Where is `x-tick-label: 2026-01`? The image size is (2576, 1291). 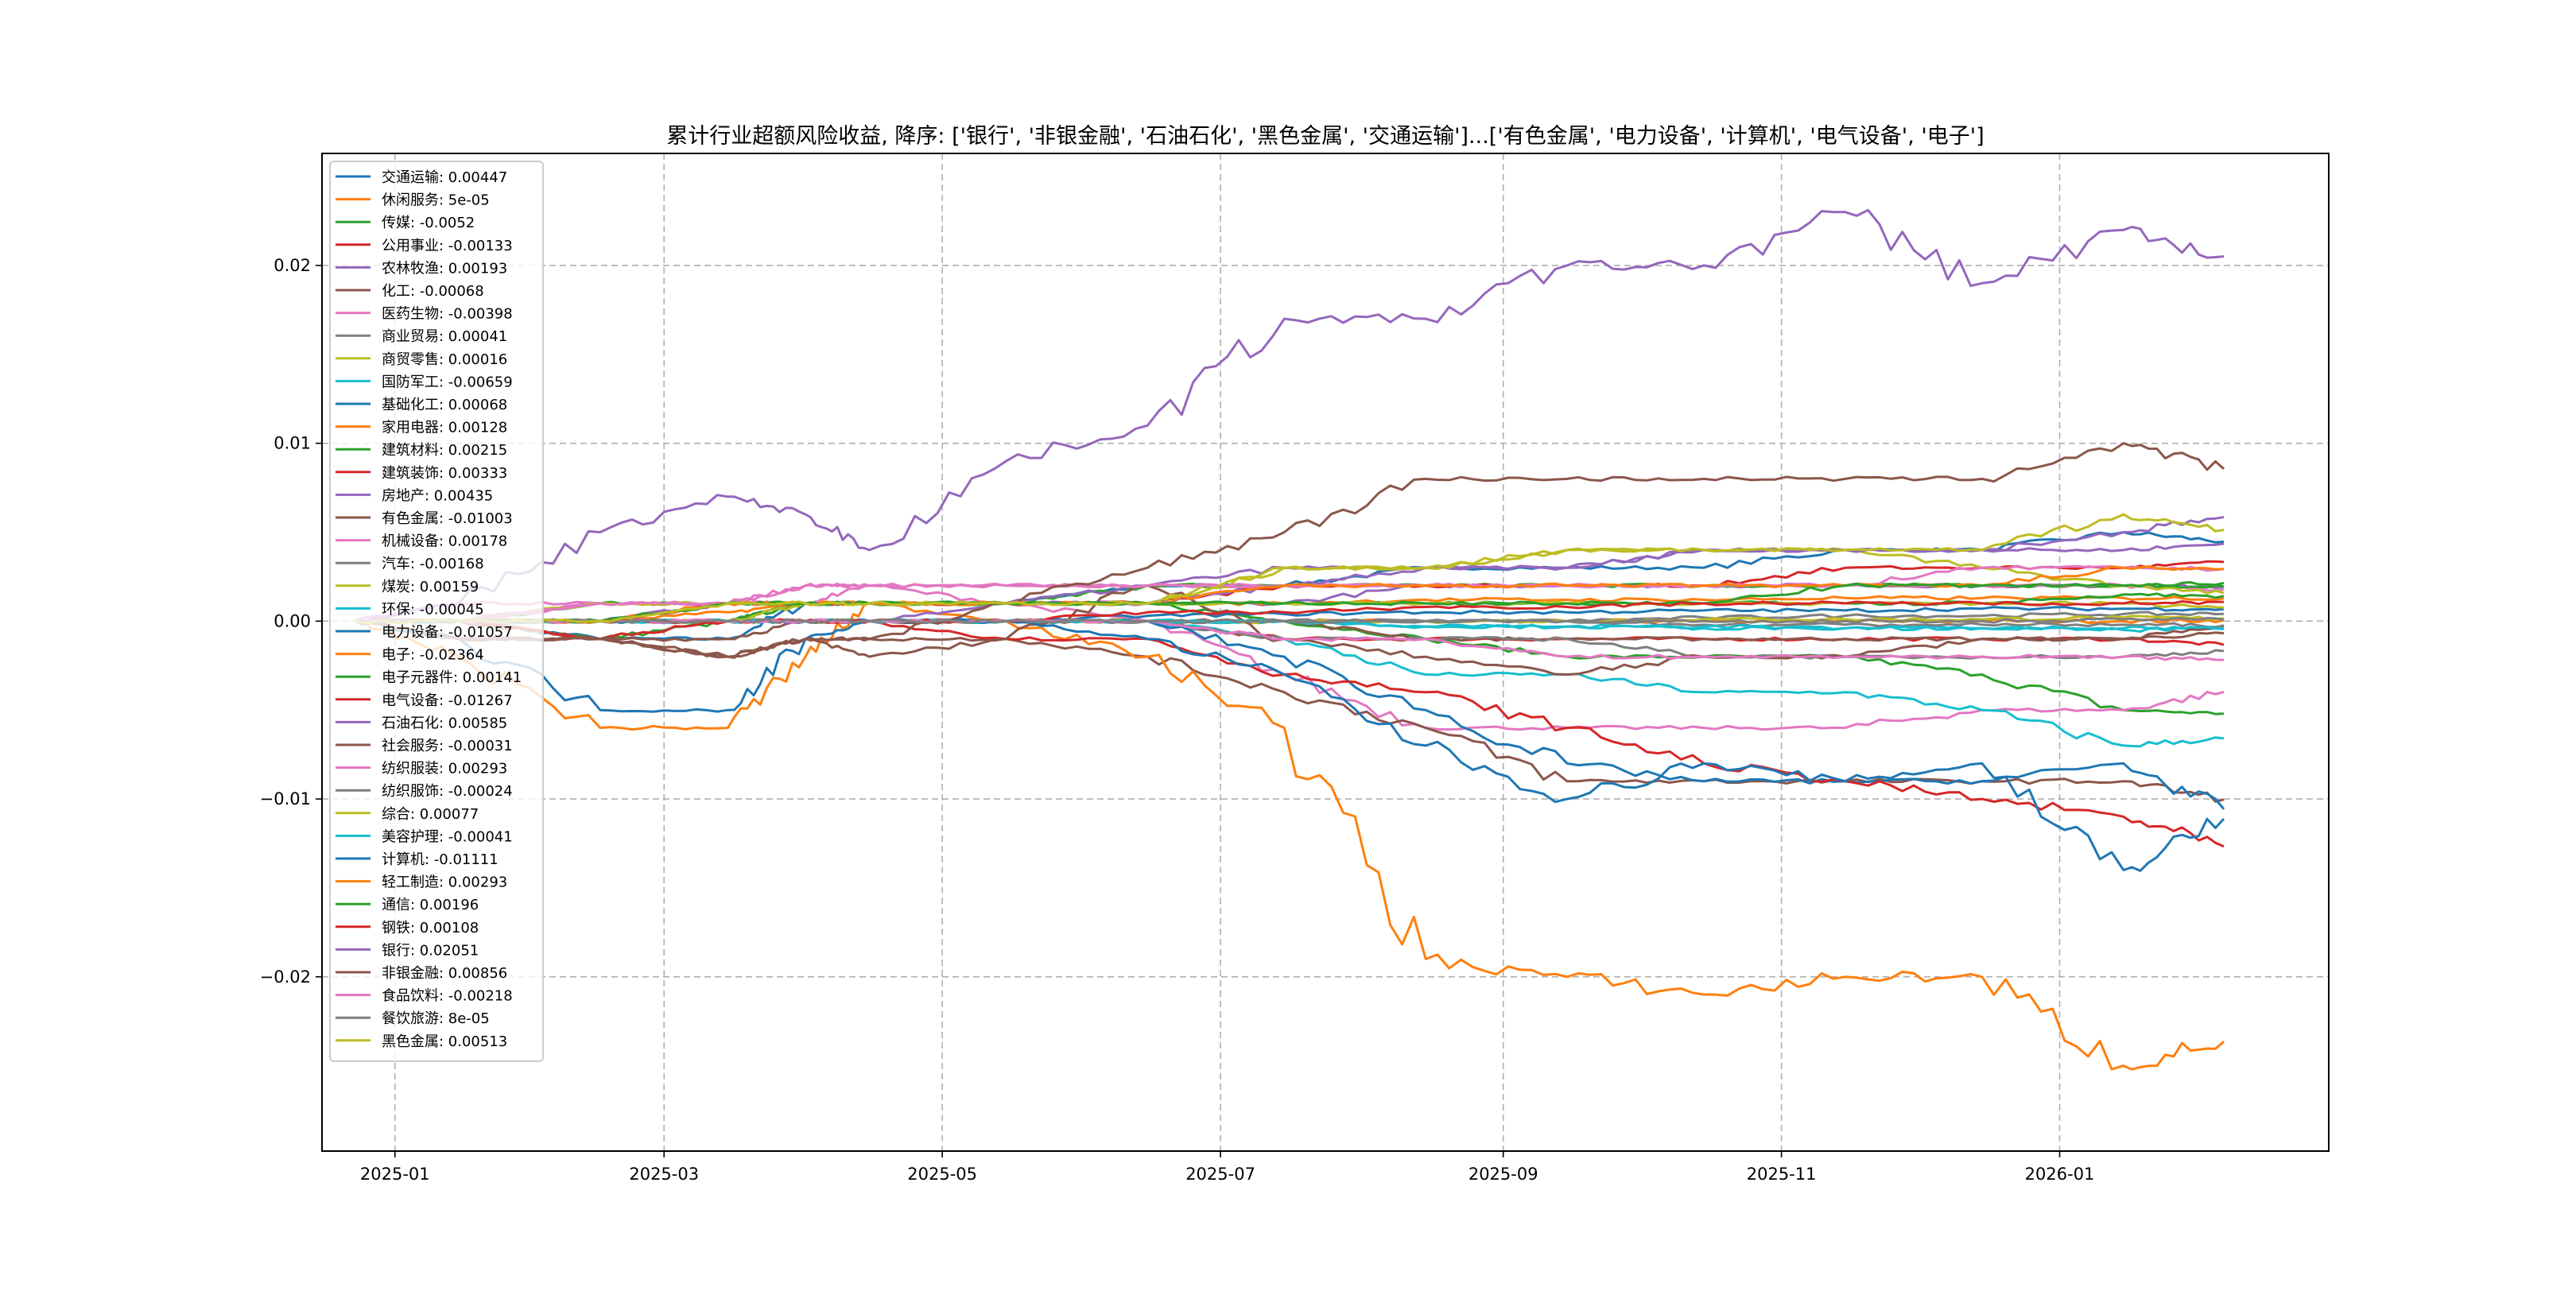 x-tick-label: 2026-01 is located at coordinates (2060, 1174).